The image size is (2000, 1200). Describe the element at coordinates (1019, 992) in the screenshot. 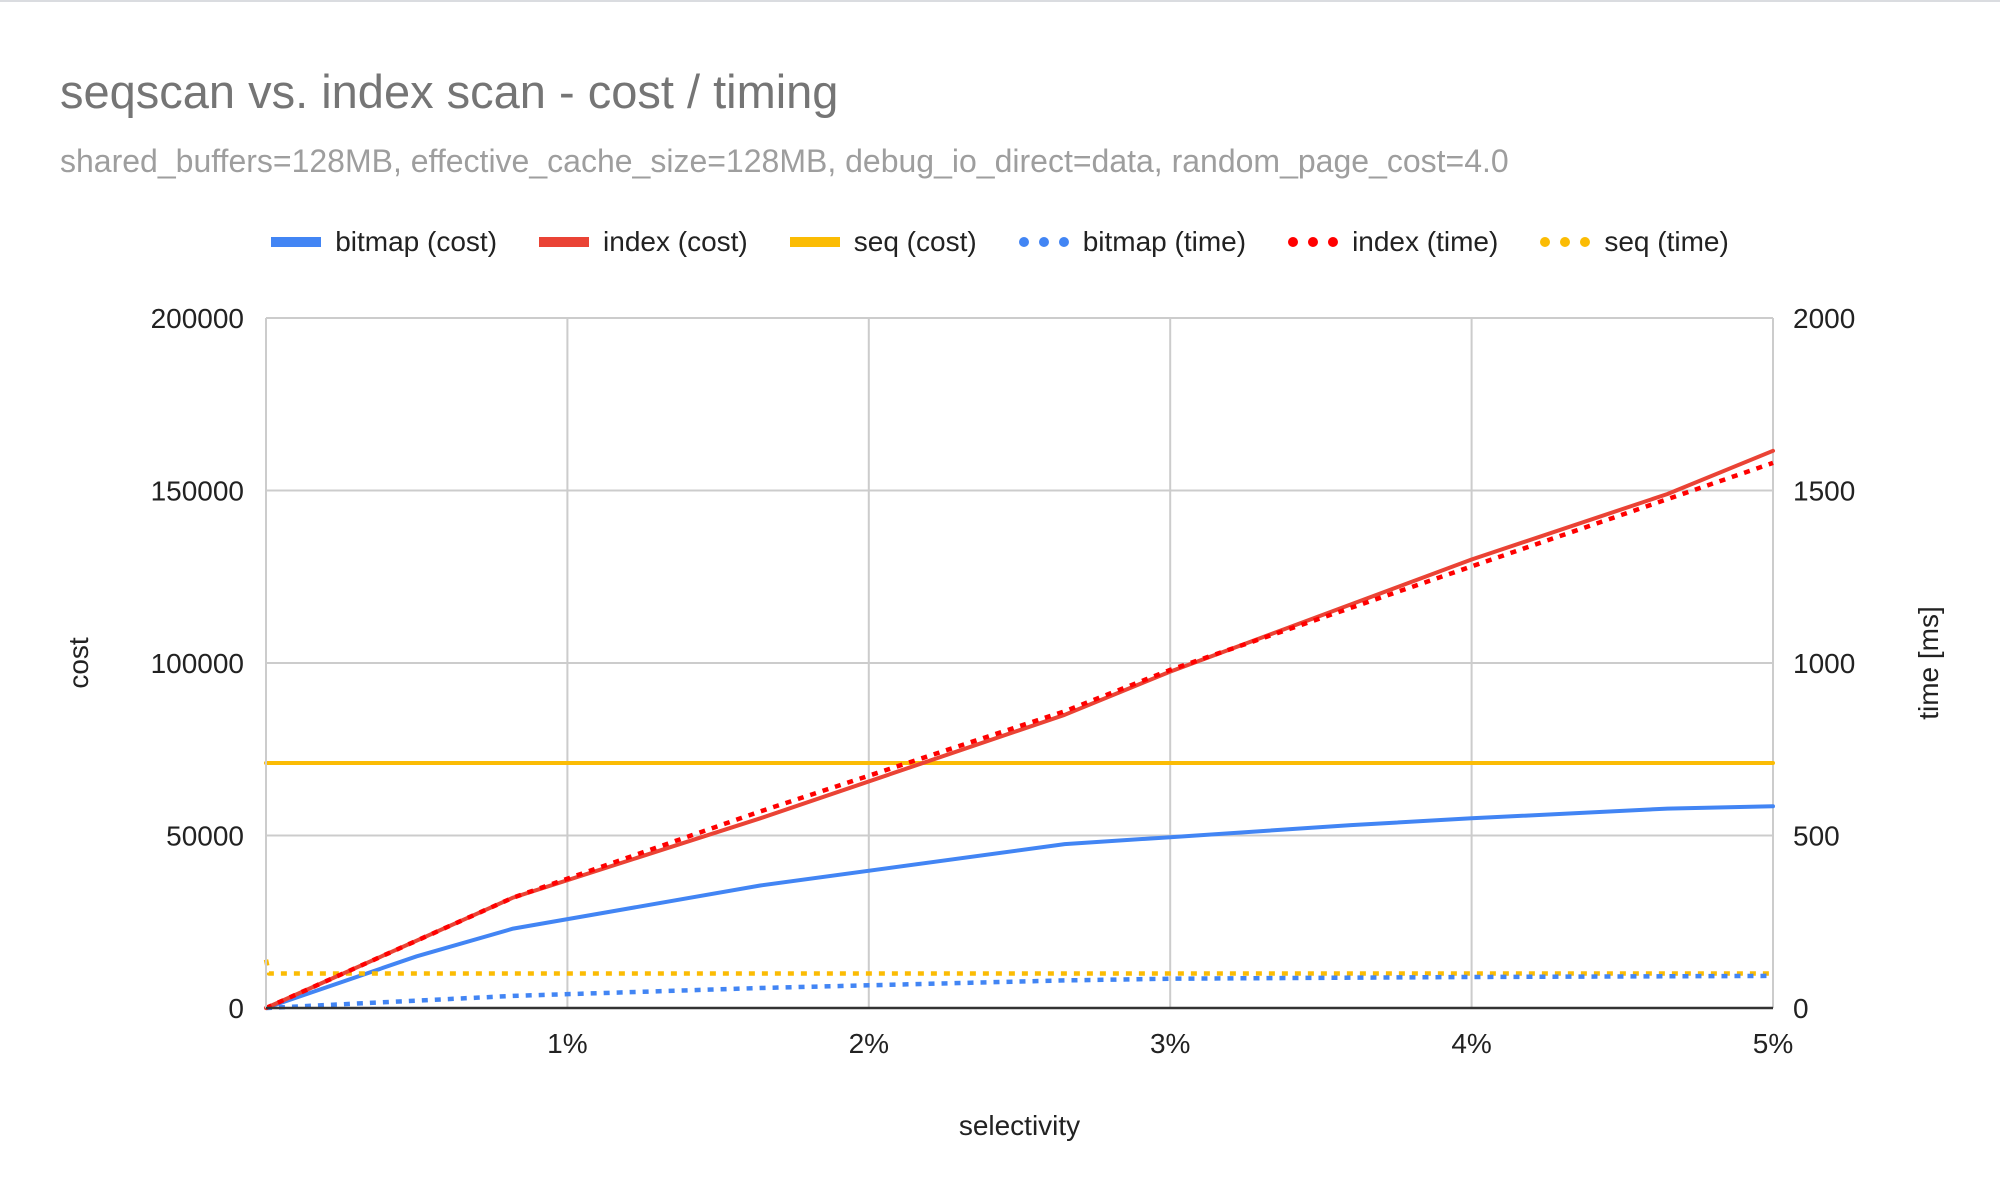

I see `series-line-bitmap-time` at that location.